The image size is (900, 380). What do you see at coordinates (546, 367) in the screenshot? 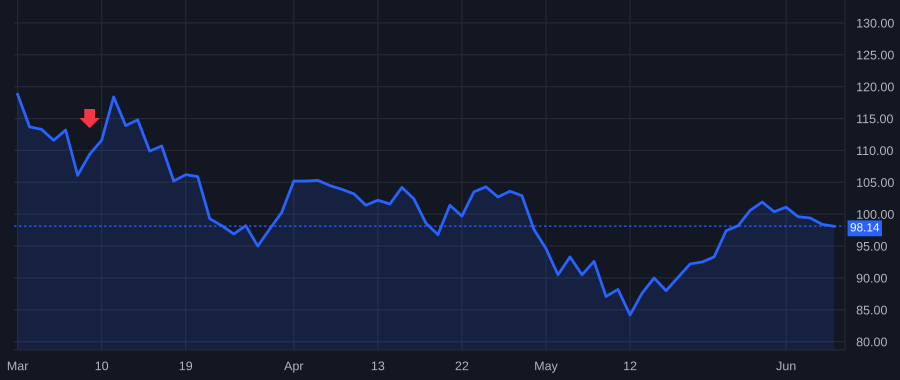
I see `x-tick-label: May` at bounding box center [546, 367].